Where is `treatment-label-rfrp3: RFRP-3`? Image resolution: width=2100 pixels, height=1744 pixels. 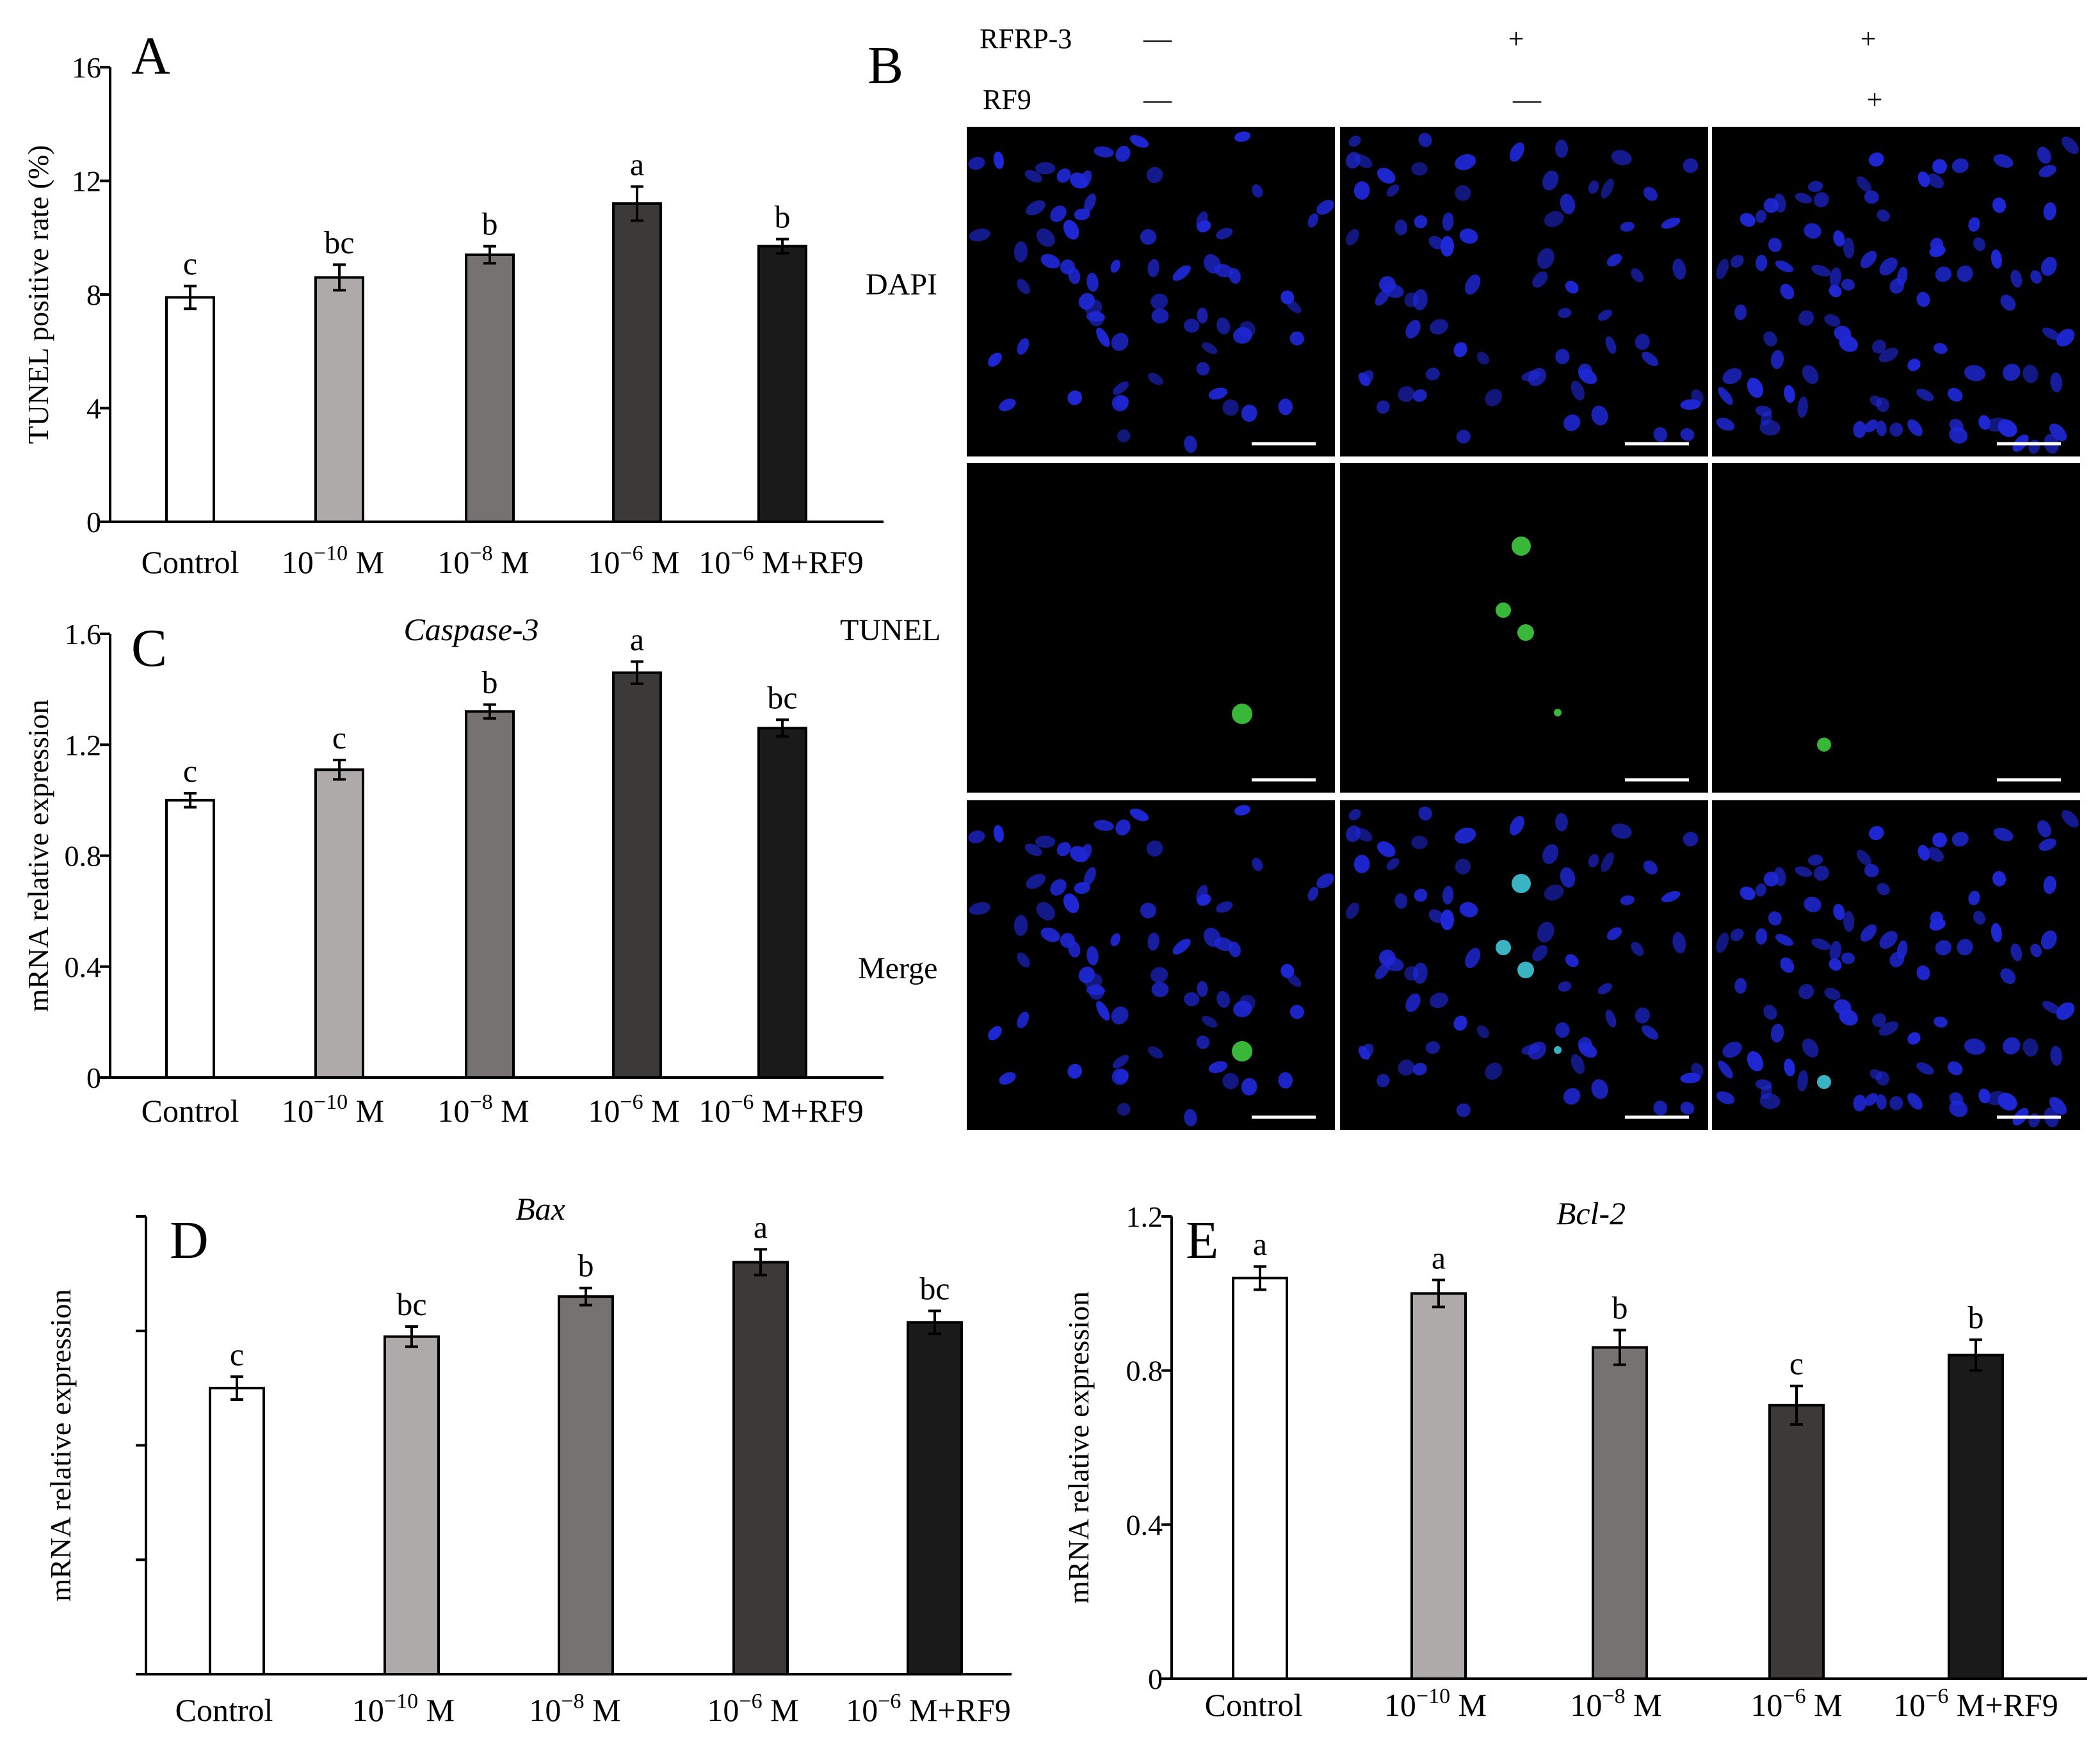 treatment-label-rfrp3: RFRP-3 is located at coordinates (1026, 38).